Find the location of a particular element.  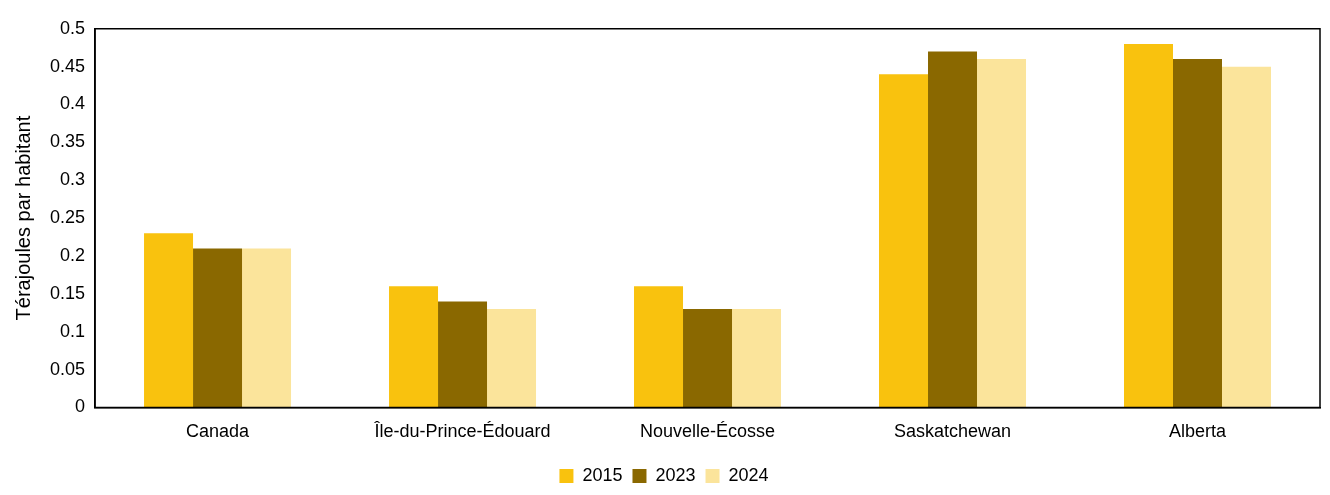

y-tick-label: 0.15 is located at coordinates (67, 292).